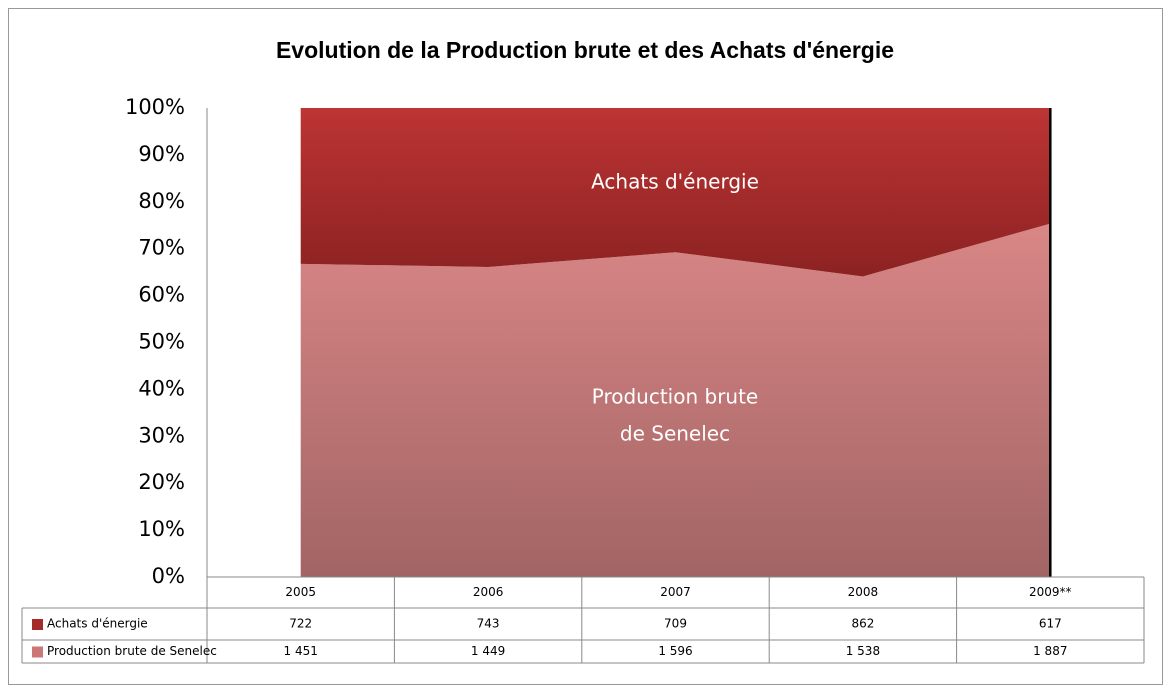 The image size is (1171, 697). Describe the element at coordinates (488, 592) in the screenshot. I see `x-tick-label: 2006` at that location.